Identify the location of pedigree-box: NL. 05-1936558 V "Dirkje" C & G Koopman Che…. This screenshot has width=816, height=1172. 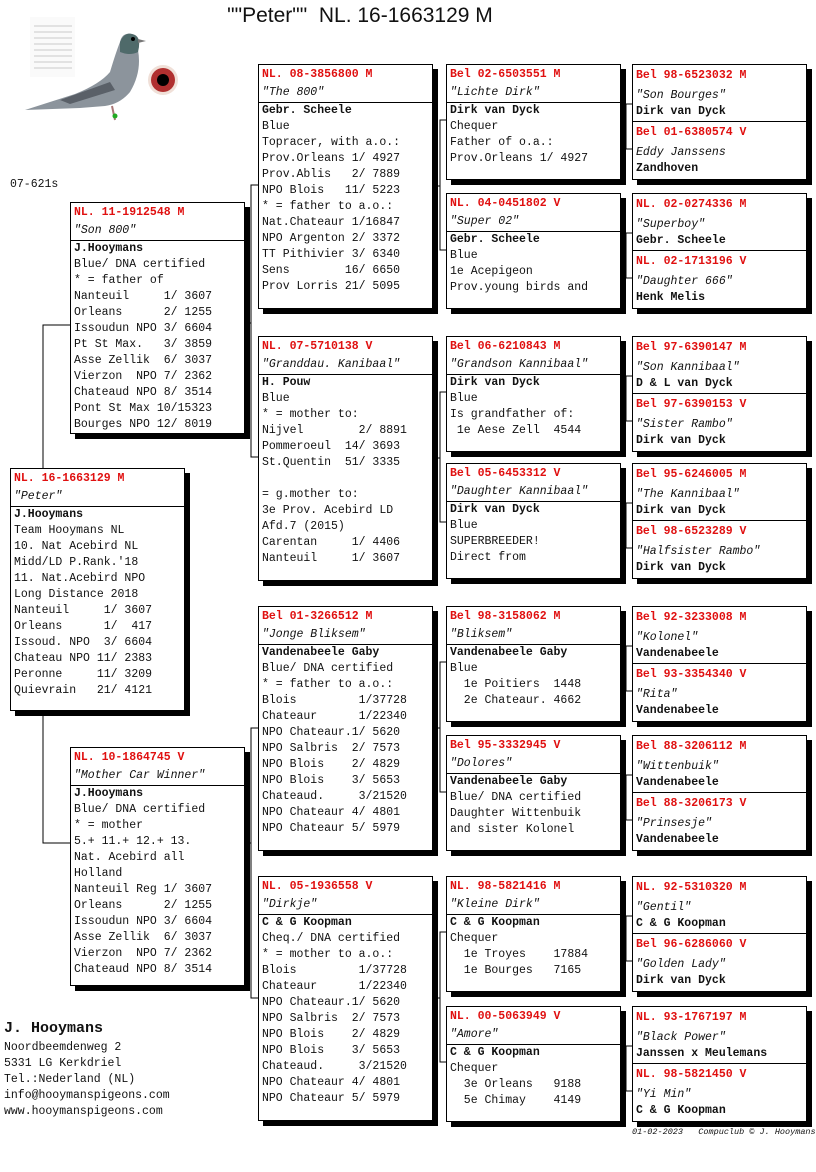
(345, 998).